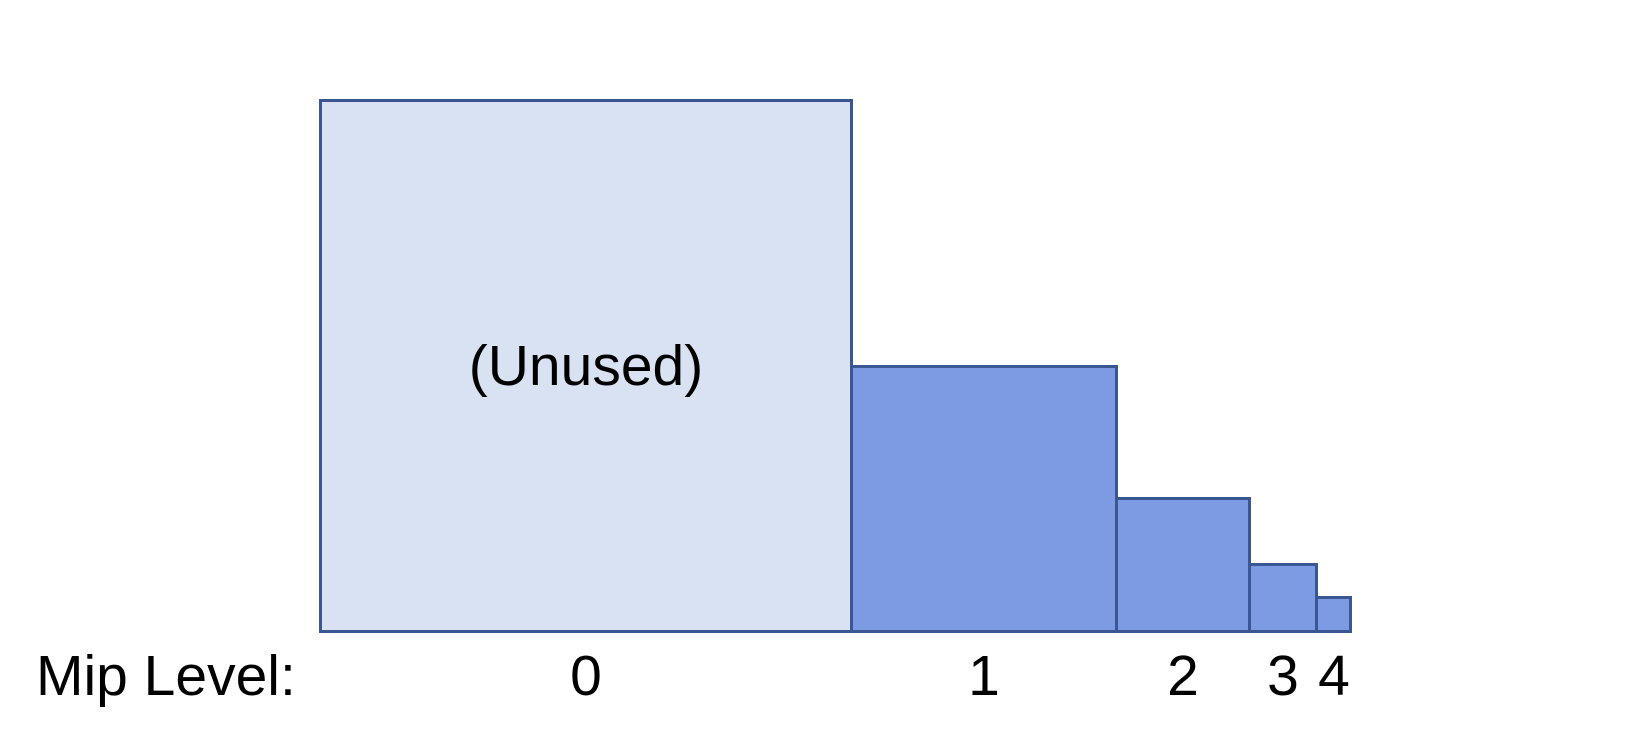  I want to click on mip-level-label-2: 2, so click(1183, 676).